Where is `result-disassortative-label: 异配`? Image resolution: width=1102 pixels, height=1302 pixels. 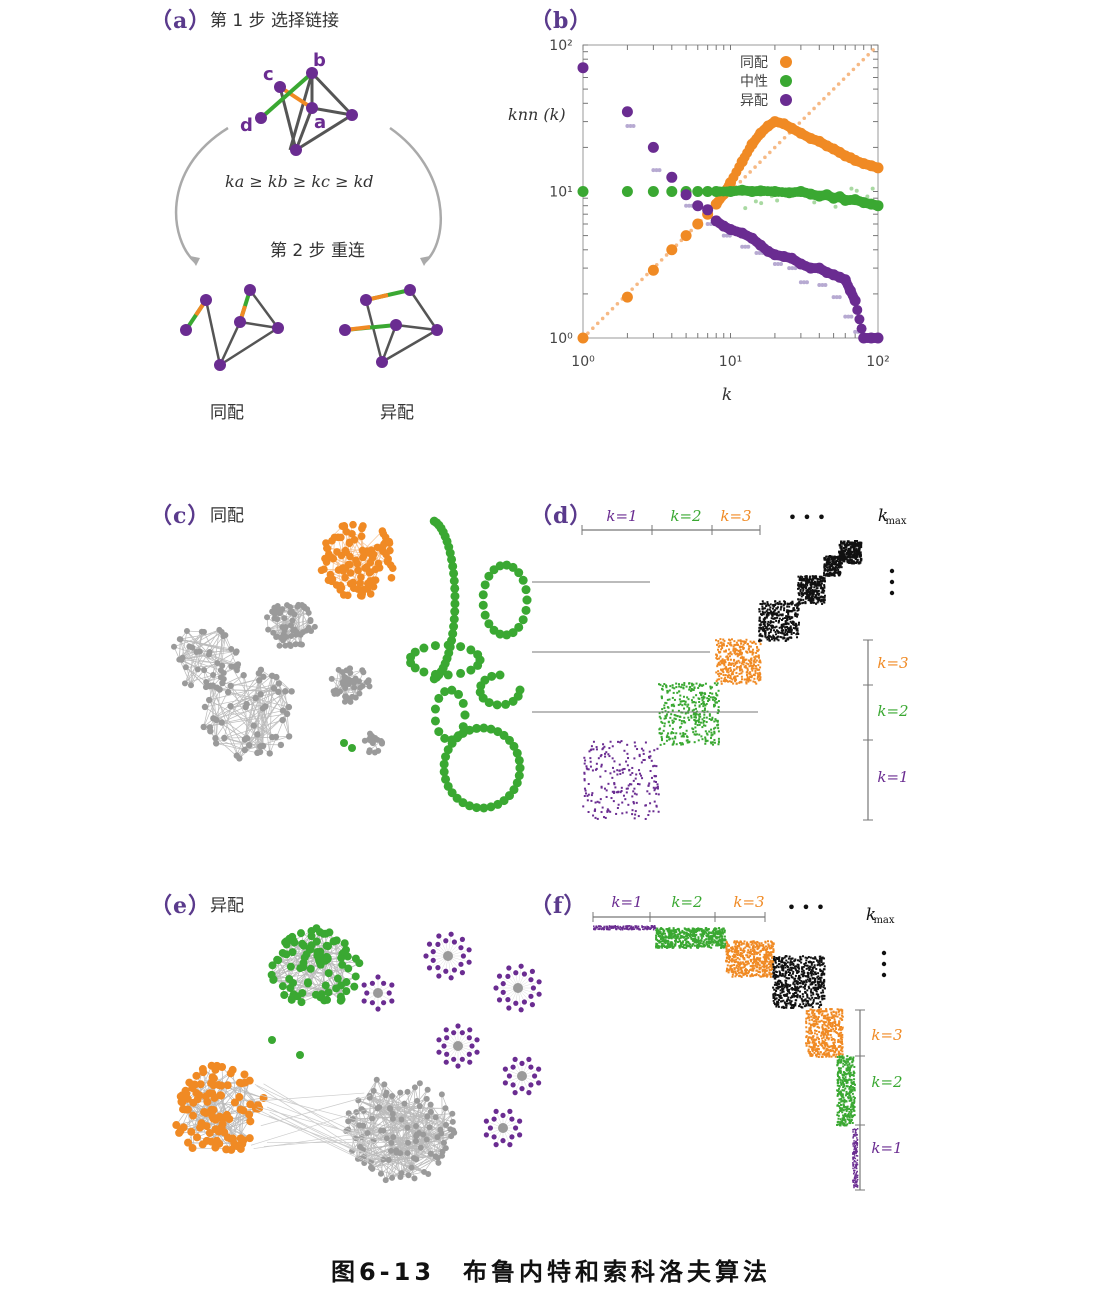
result-disassortative-label: 异配 is located at coordinates (397, 413).